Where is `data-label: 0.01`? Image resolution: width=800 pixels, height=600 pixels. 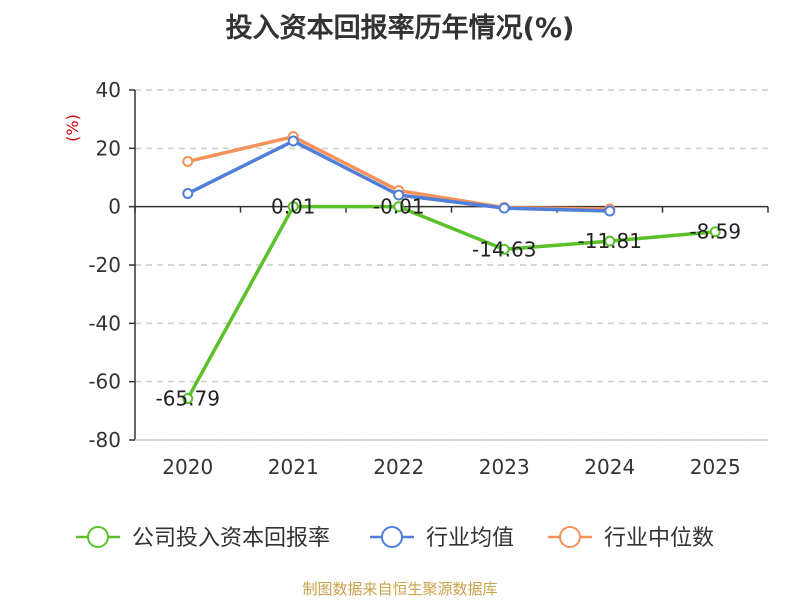
data-label: 0.01 is located at coordinates (293, 207).